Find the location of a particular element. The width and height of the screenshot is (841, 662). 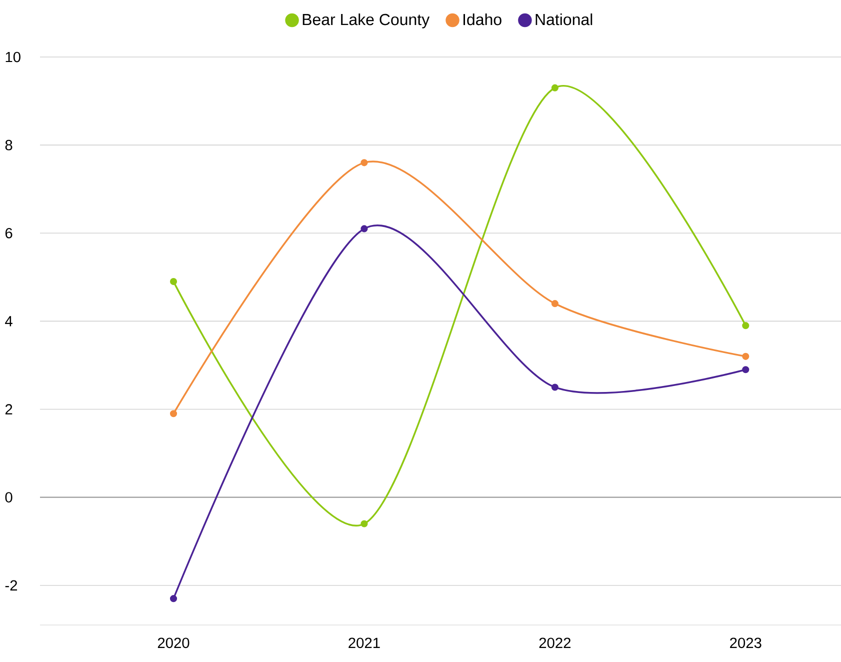

y-tick-label: 8 is located at coordinates (8, 145).